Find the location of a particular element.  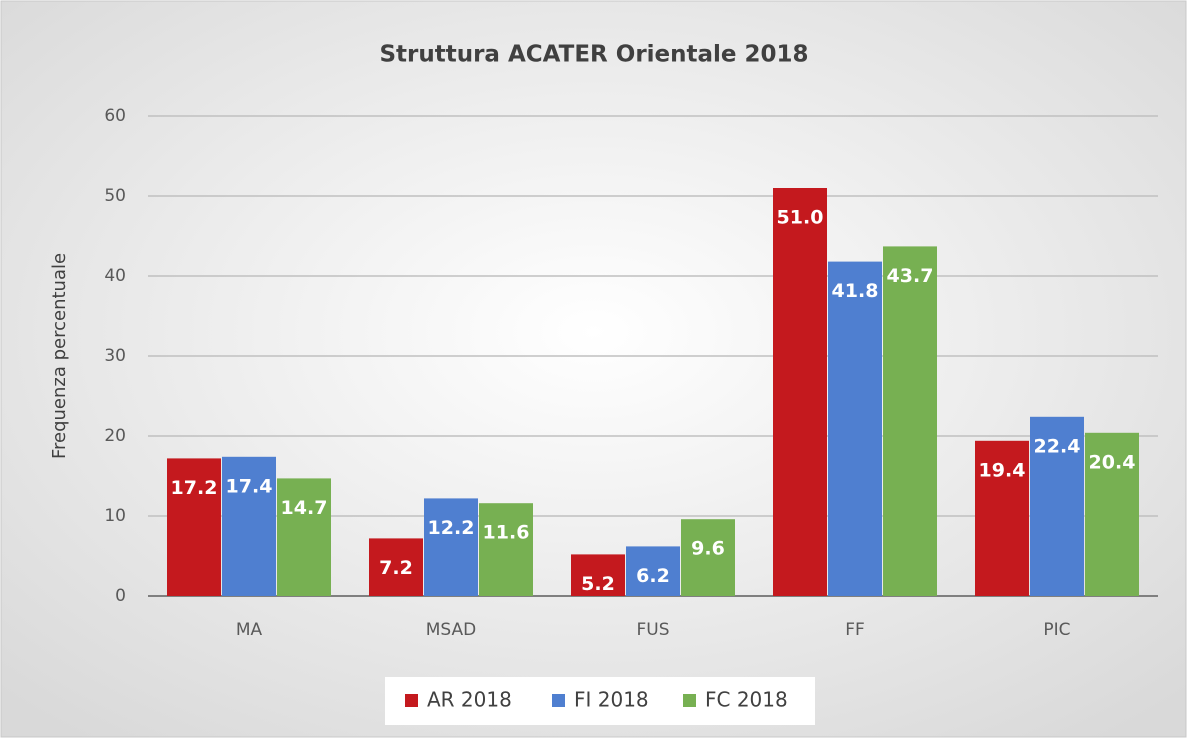

y-tick-label: 50 is located at coordinates (115, 196).